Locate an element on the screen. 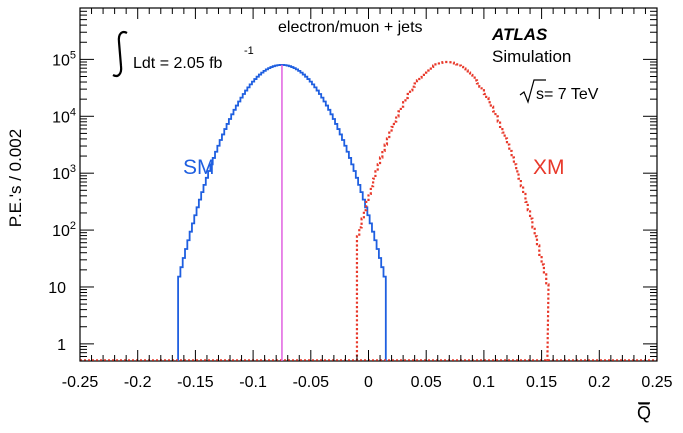 The width and height of the screenshot is (683, 433). luminosity-exponent: -1 is located at coordinates (249, 51).